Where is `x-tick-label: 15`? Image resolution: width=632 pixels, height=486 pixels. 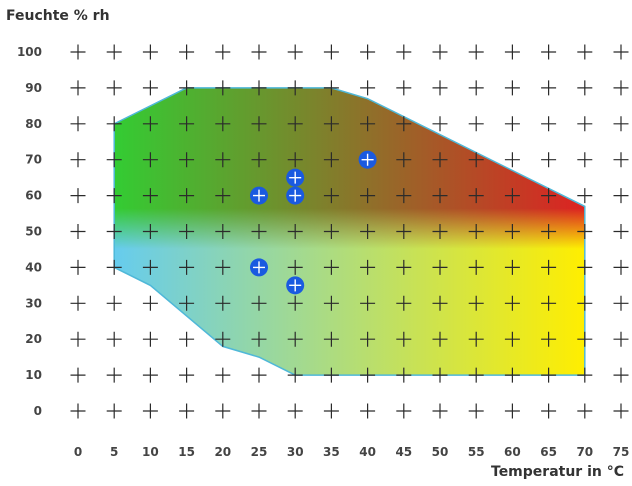 x-tick-label: 15 is located at coordinates (186, 452).